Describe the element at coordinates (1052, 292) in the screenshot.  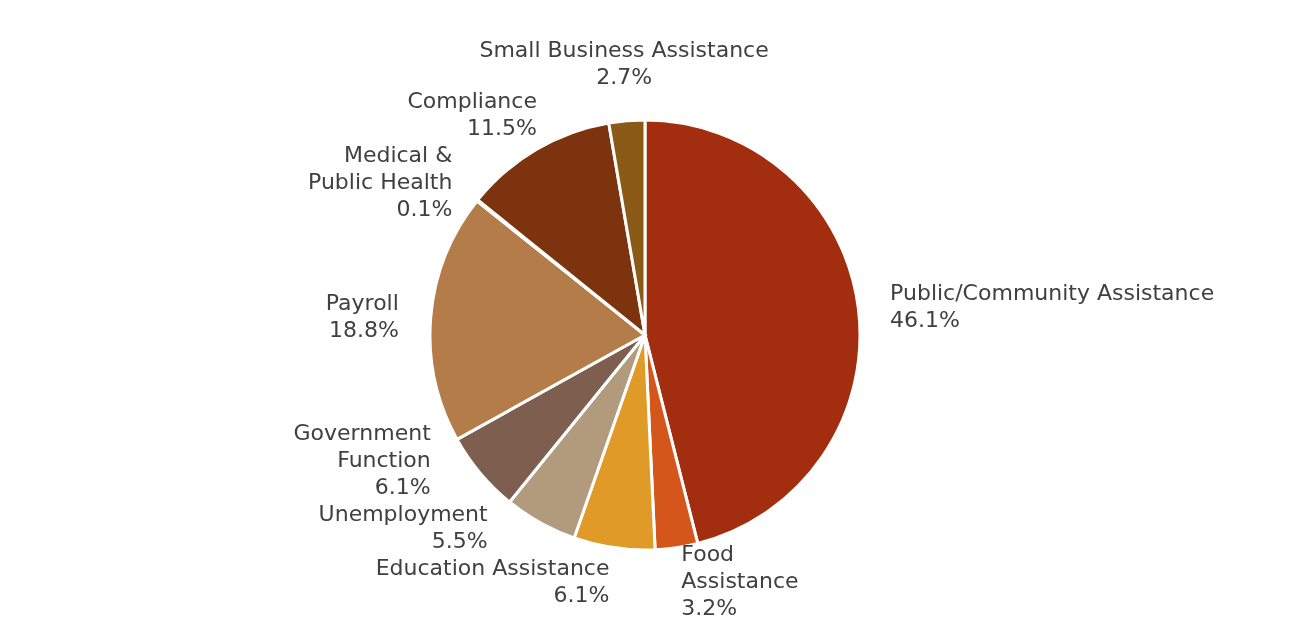
I see `slice-label: Public/Community Assistance` at that location.